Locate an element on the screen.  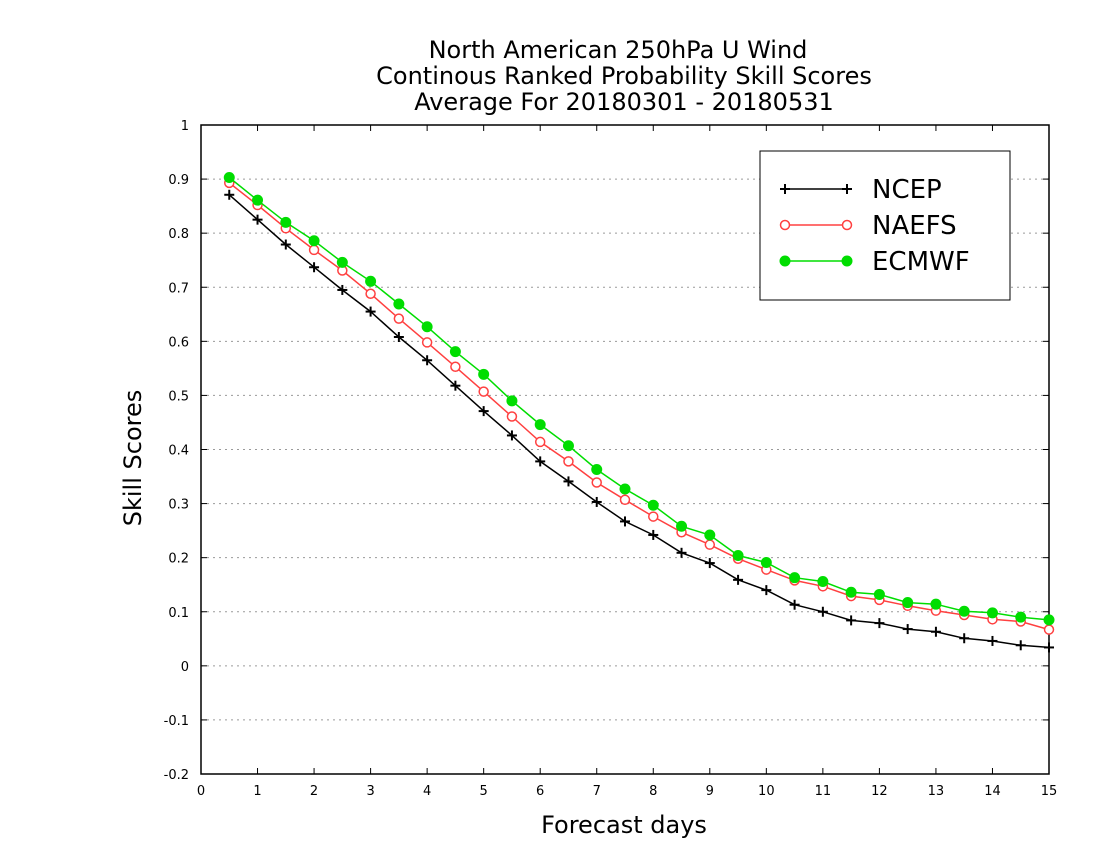
y-tick-label: 1 is located at coordinates (185, 126).